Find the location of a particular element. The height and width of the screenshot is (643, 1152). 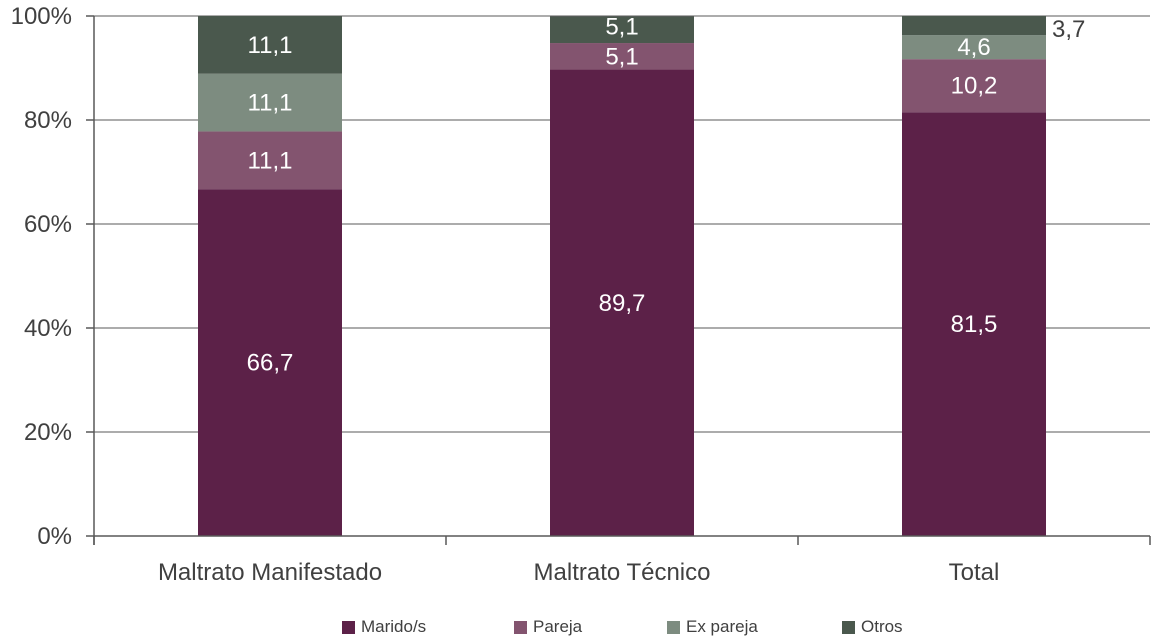

data-label: 89,7 is located at coordinates (622, 303).